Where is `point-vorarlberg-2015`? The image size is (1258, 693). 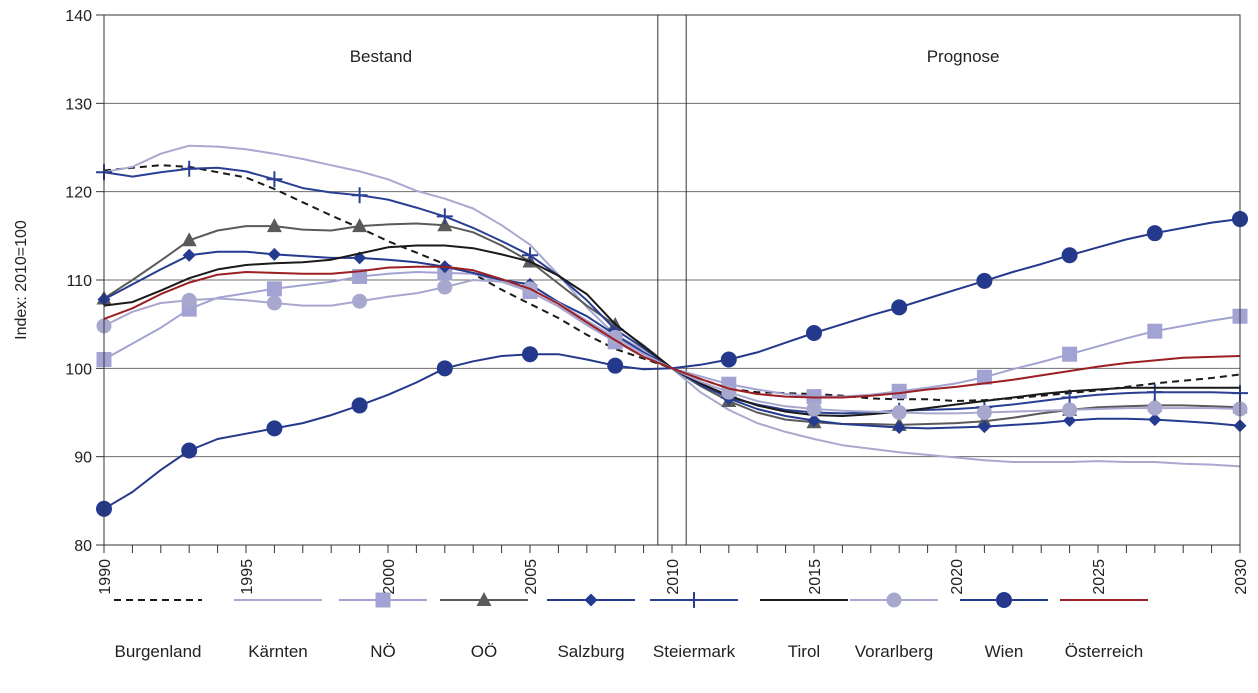
point-vorarlberg-2015 is located at coordinates (814, 409).